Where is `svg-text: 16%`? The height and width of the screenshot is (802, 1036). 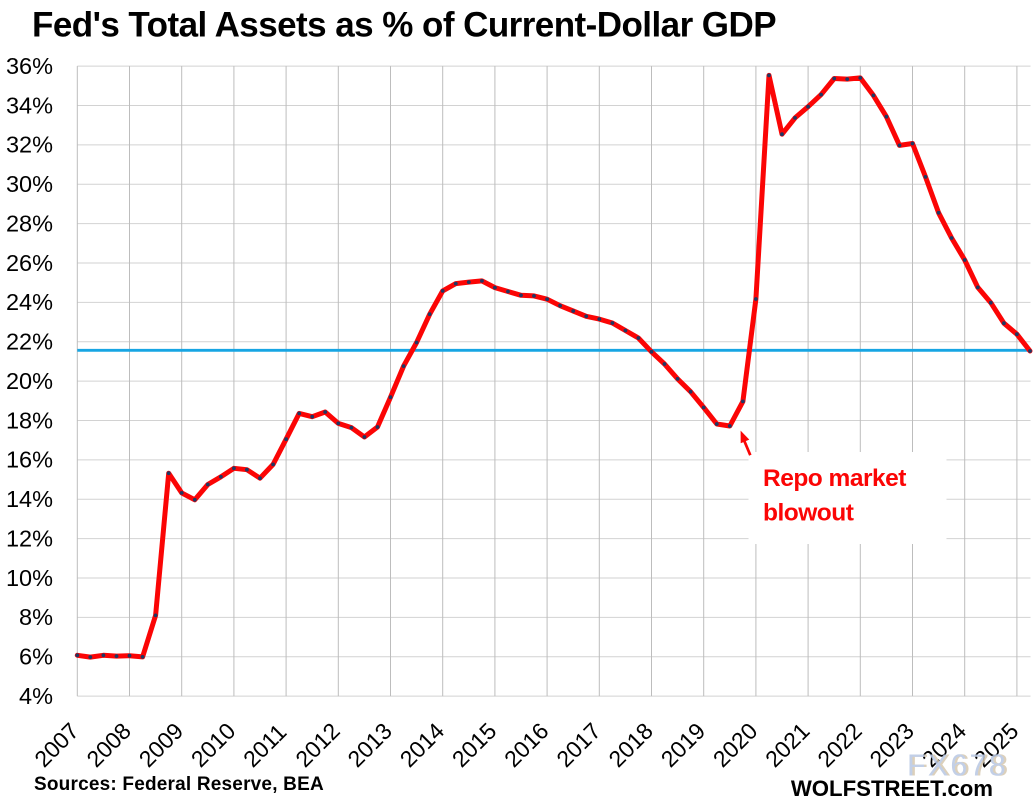 svg-text: 16% is located at coordinates (29, 460).